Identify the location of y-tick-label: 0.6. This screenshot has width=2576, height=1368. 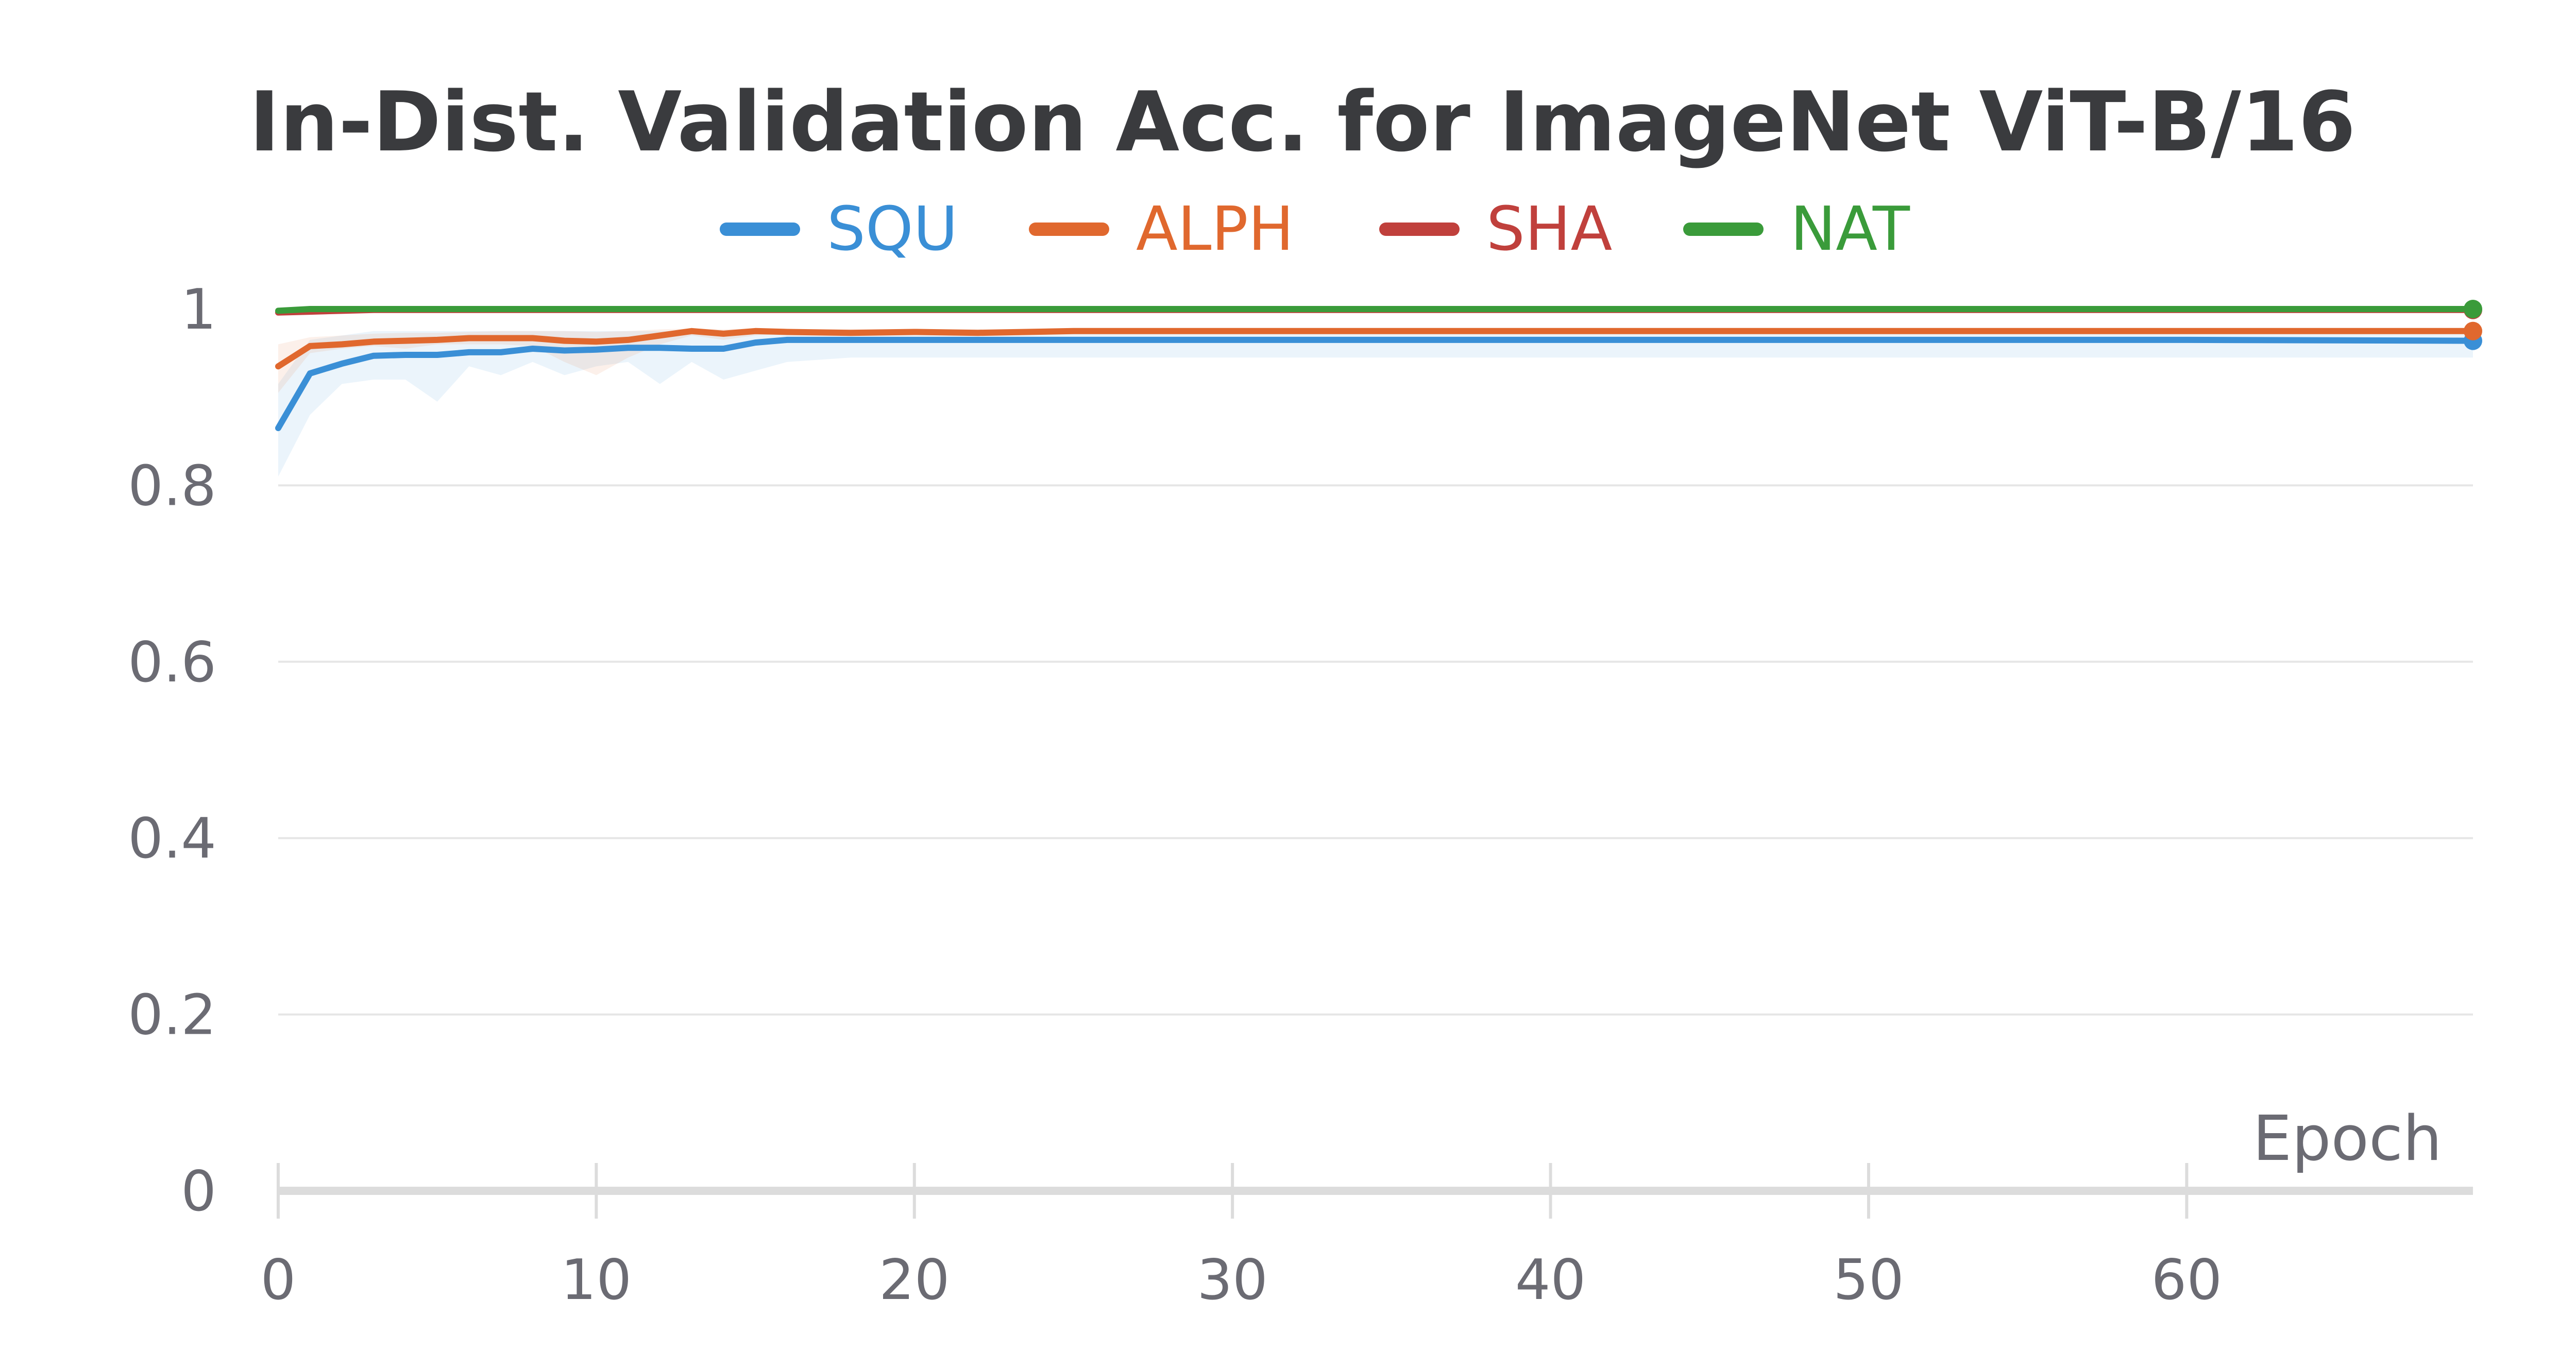
(172, 662).